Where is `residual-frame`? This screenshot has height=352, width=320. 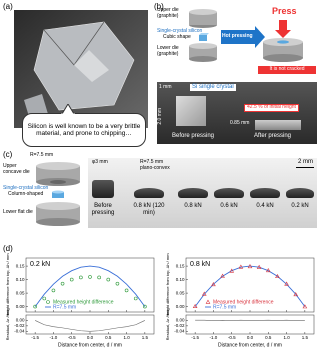 residual-frame is located at coordinates (250, 324).